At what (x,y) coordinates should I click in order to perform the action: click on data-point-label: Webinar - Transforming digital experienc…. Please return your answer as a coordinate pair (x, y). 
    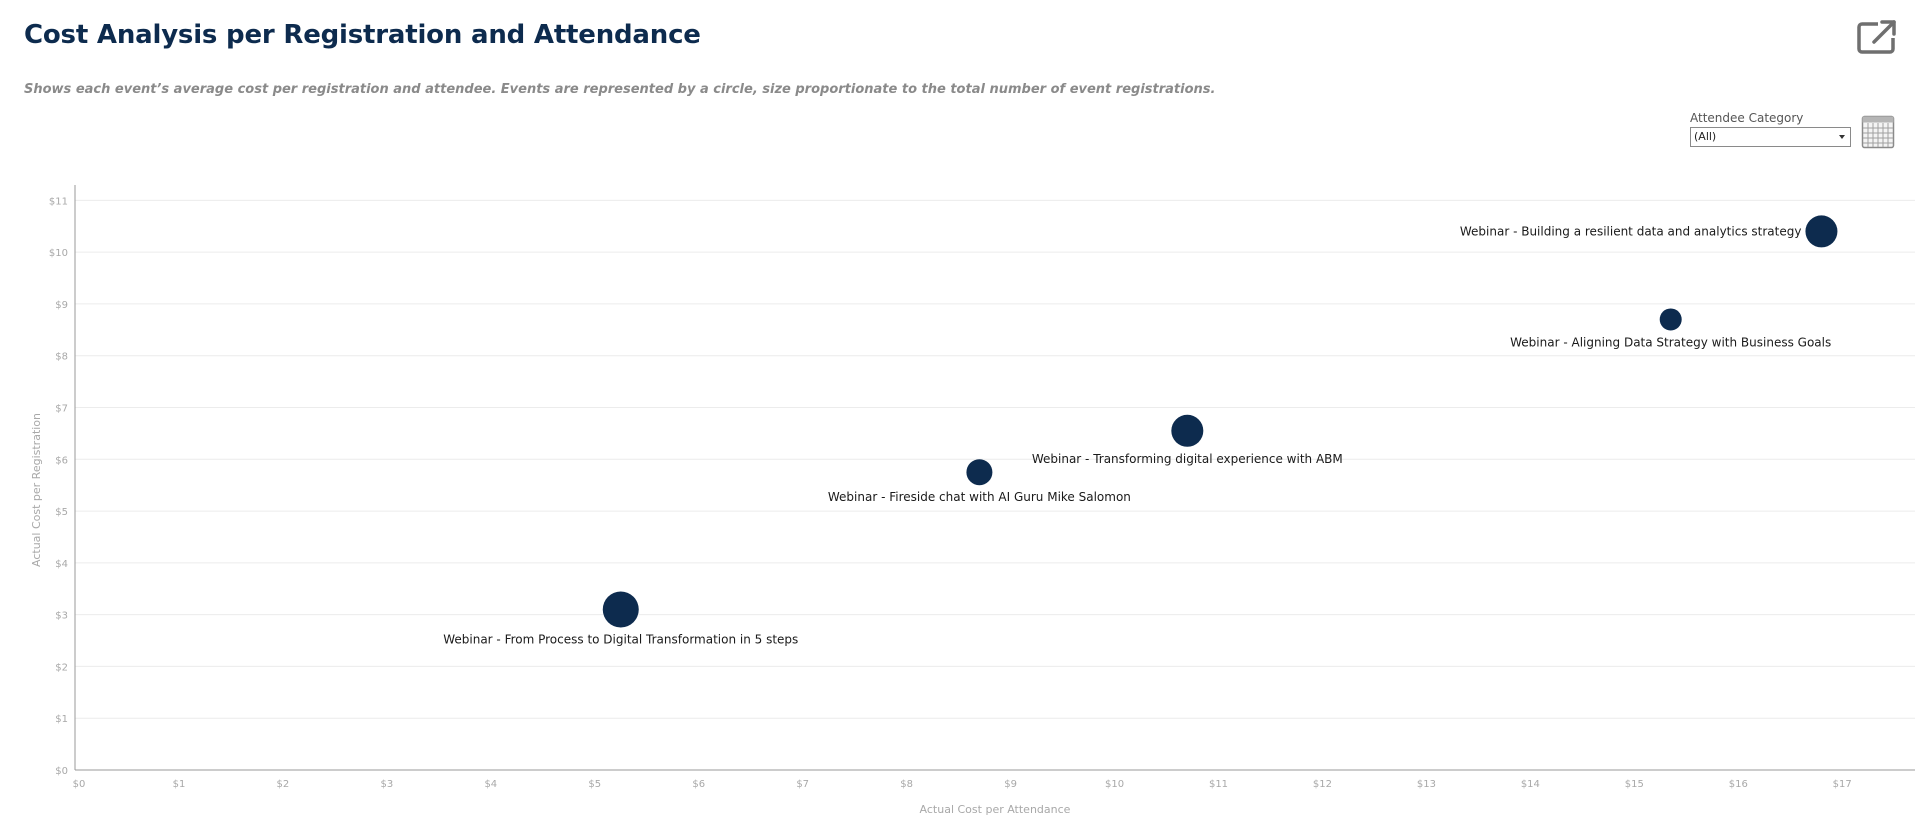
    Looking at the image, I should click on (1187, 459).